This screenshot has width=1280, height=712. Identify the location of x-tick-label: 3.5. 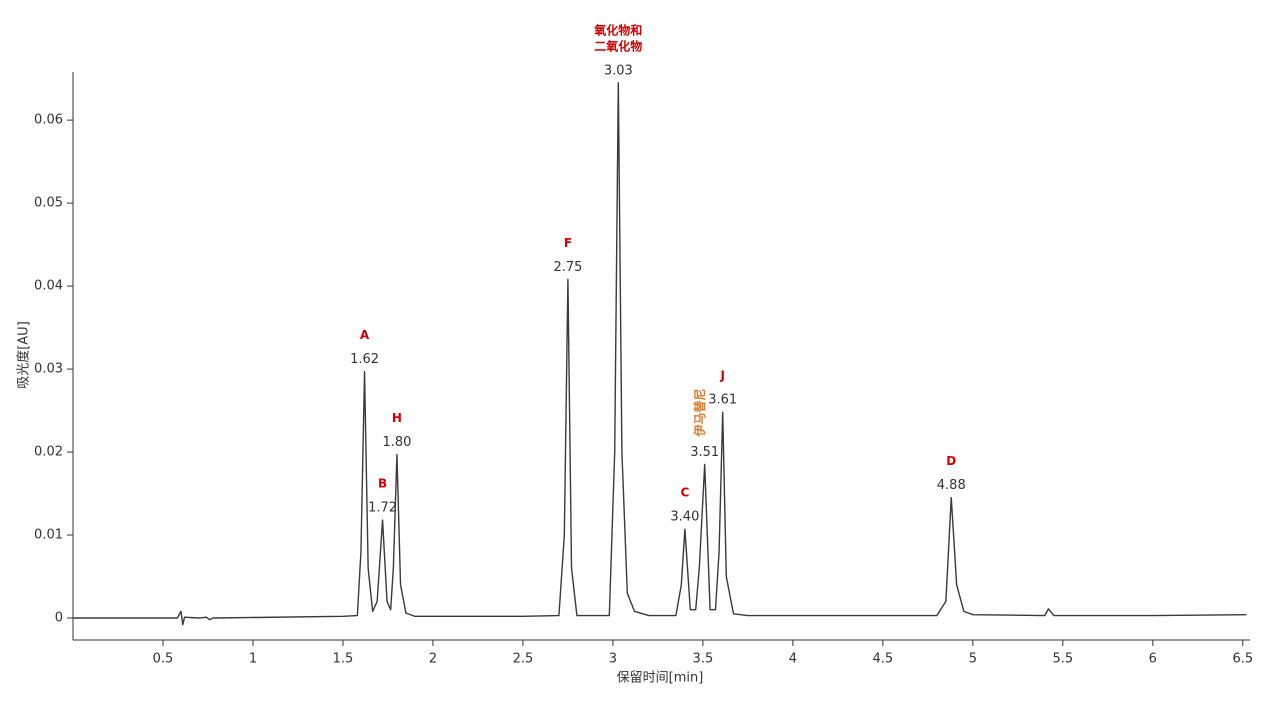
(703, 659).